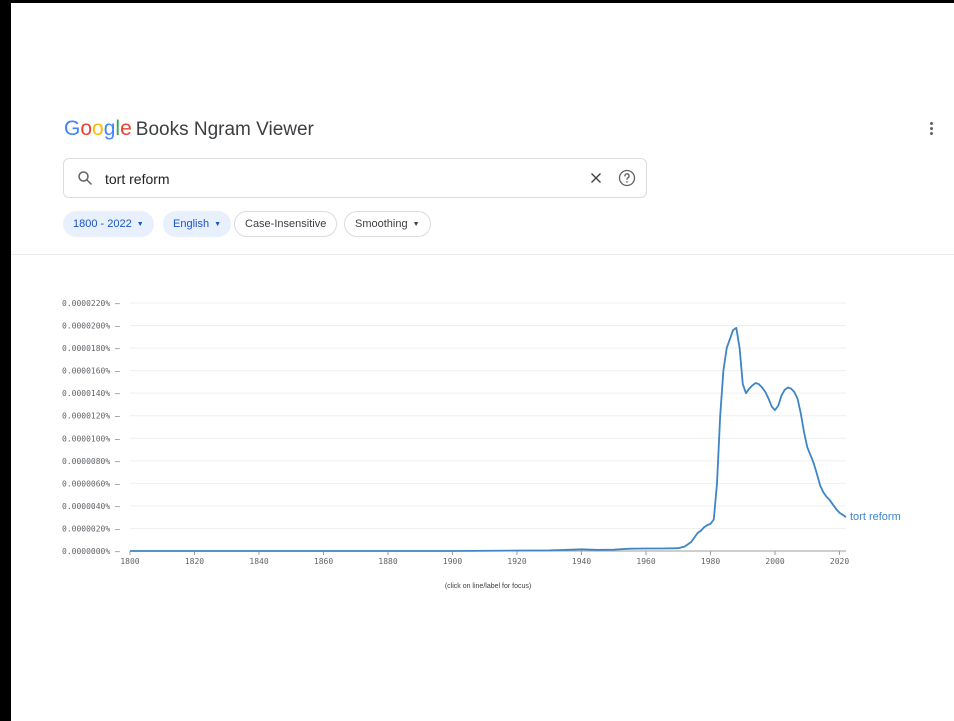 Image resolution: width=954 pixels, height=721 pixels. What do you see at coordinates (627, 178) in the screenshot?
I see `help-circle-icon` at bounding box center [627, 178].